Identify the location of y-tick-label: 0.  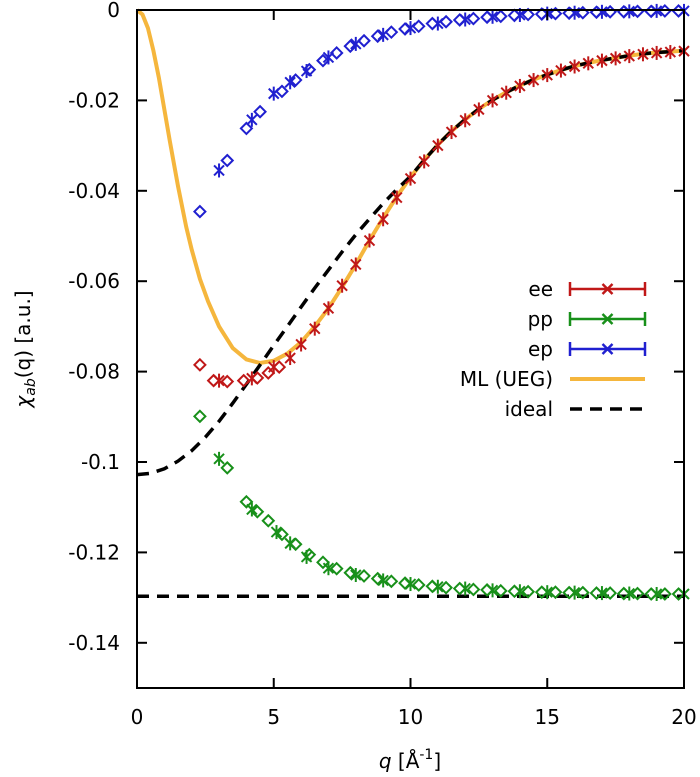
(113, 11).